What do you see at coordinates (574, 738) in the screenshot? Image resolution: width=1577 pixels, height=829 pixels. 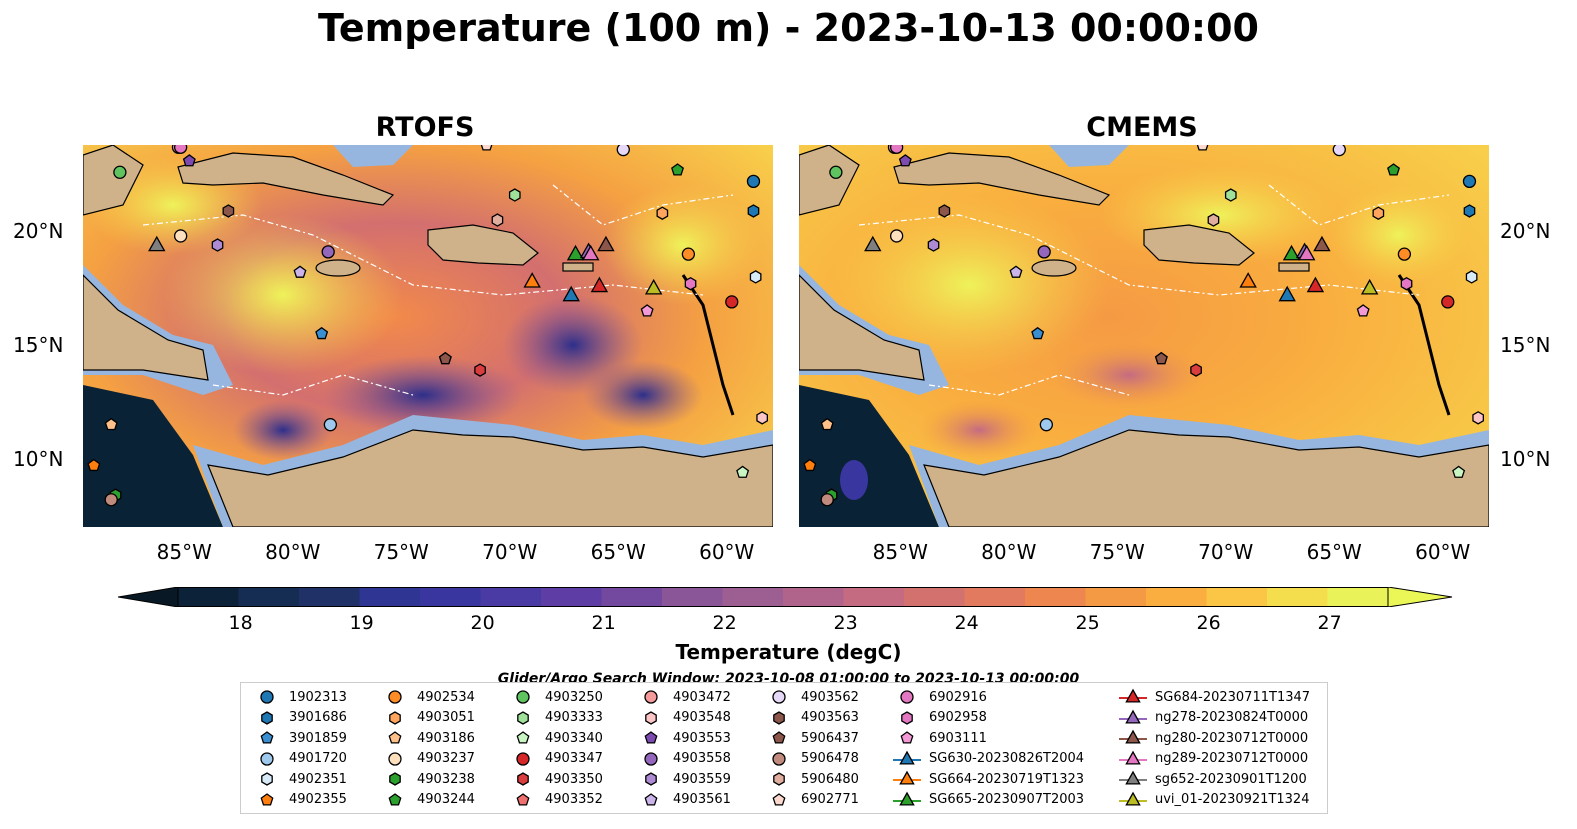 I see `legend-label: 4903340` at bounding box center [574, 738].